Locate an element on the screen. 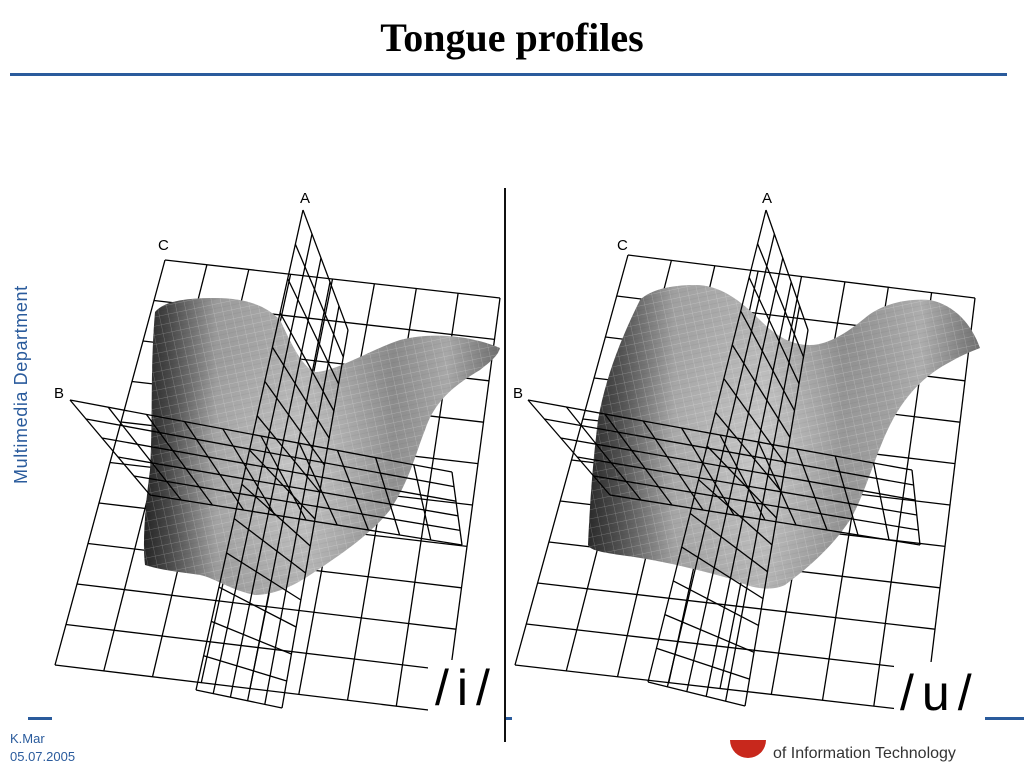 The height and width of the screenshot is (768, 1024). title-underline is located at coordinates (508, 74).